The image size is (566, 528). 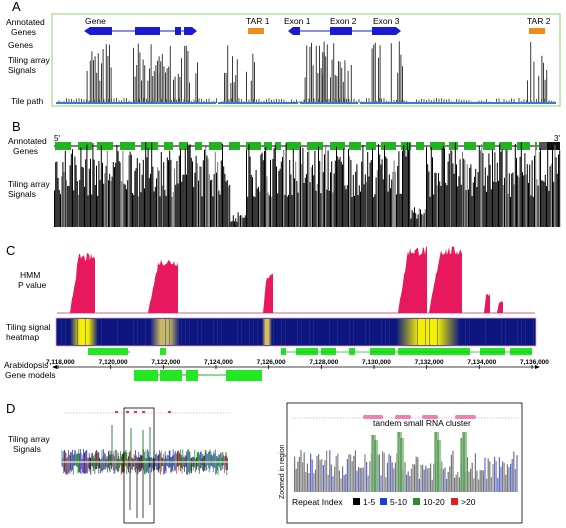 I want to click on hmm-peak, so click(x=268, y=293).